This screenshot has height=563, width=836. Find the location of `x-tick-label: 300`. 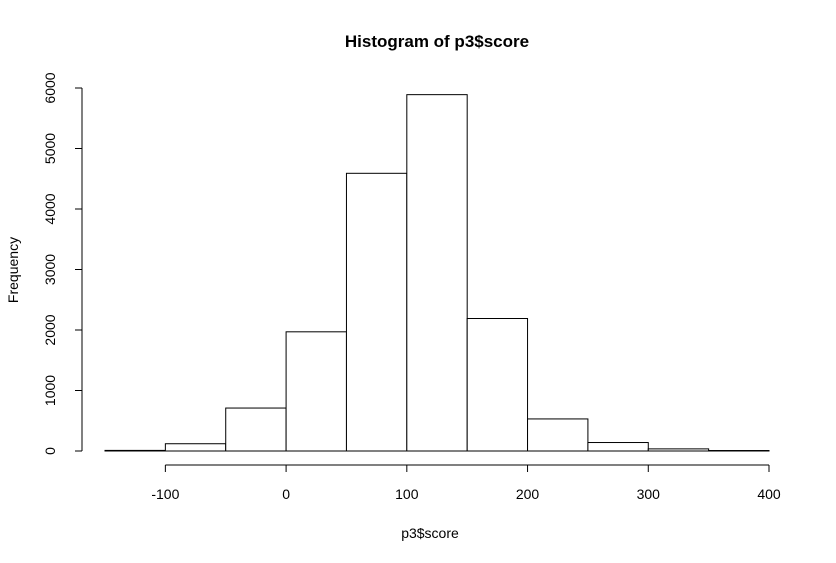

x-tick-label: 300 is located at coordinates (649, 494).